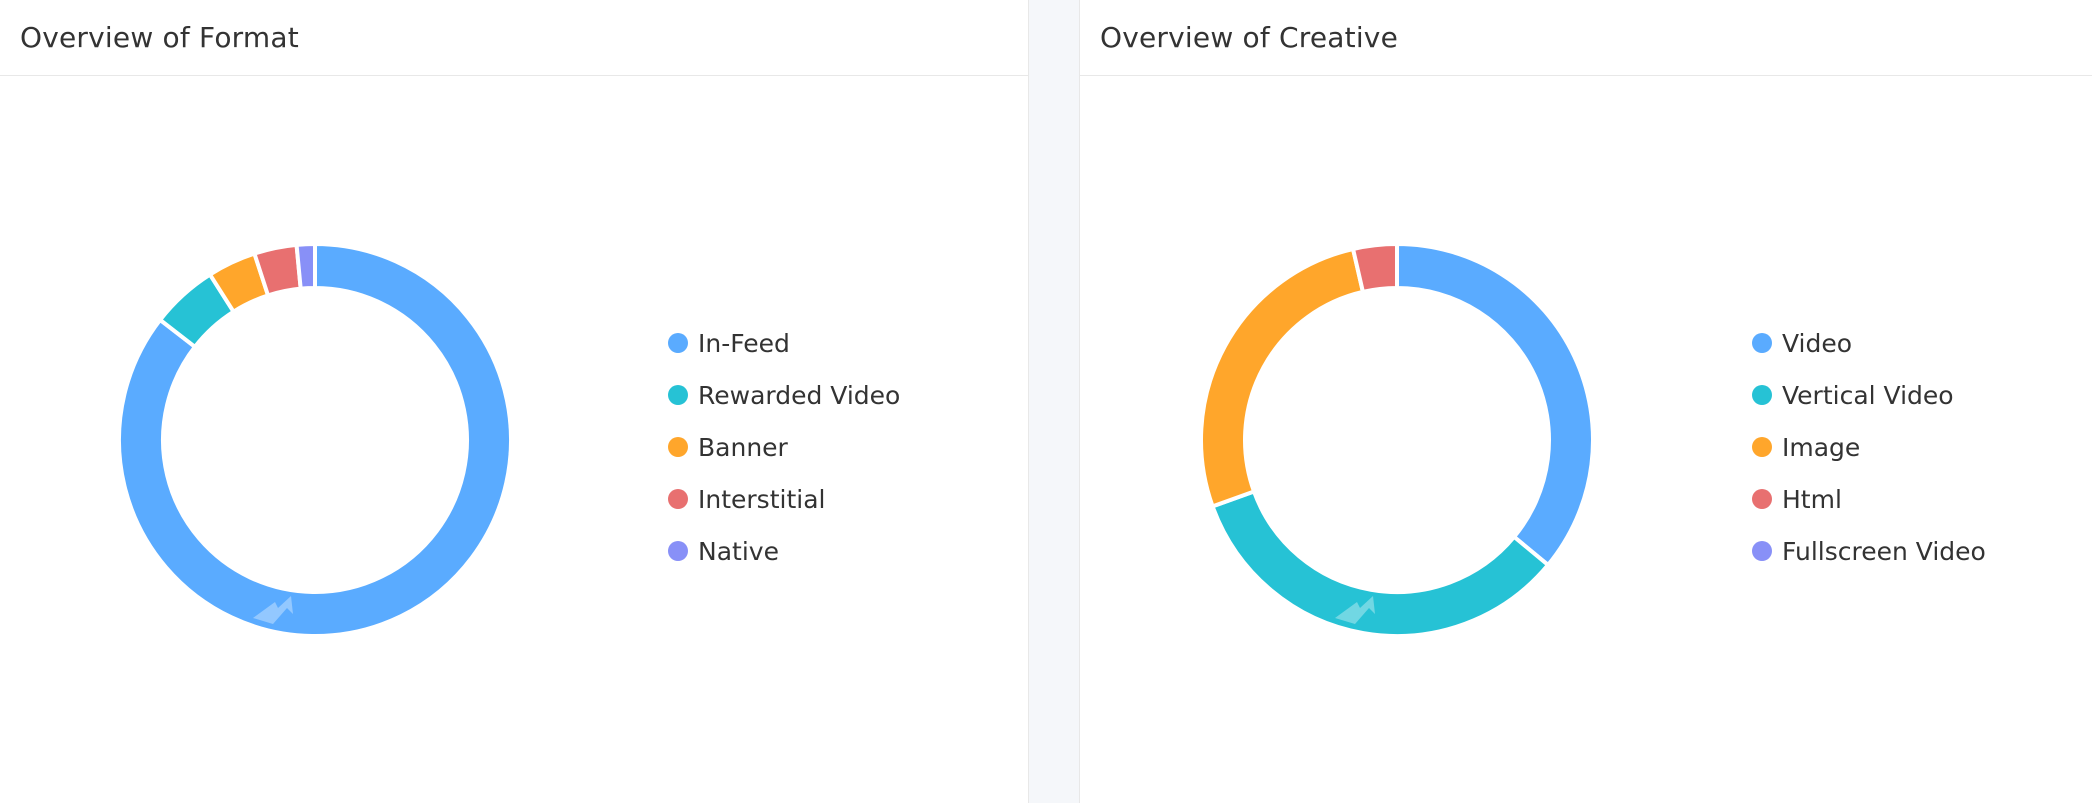 The width and height of the screenshot is (2092, 803). Describe the element at coordinates (1817, 343) in the screenshot. I see `legend-label: Video` at that location.